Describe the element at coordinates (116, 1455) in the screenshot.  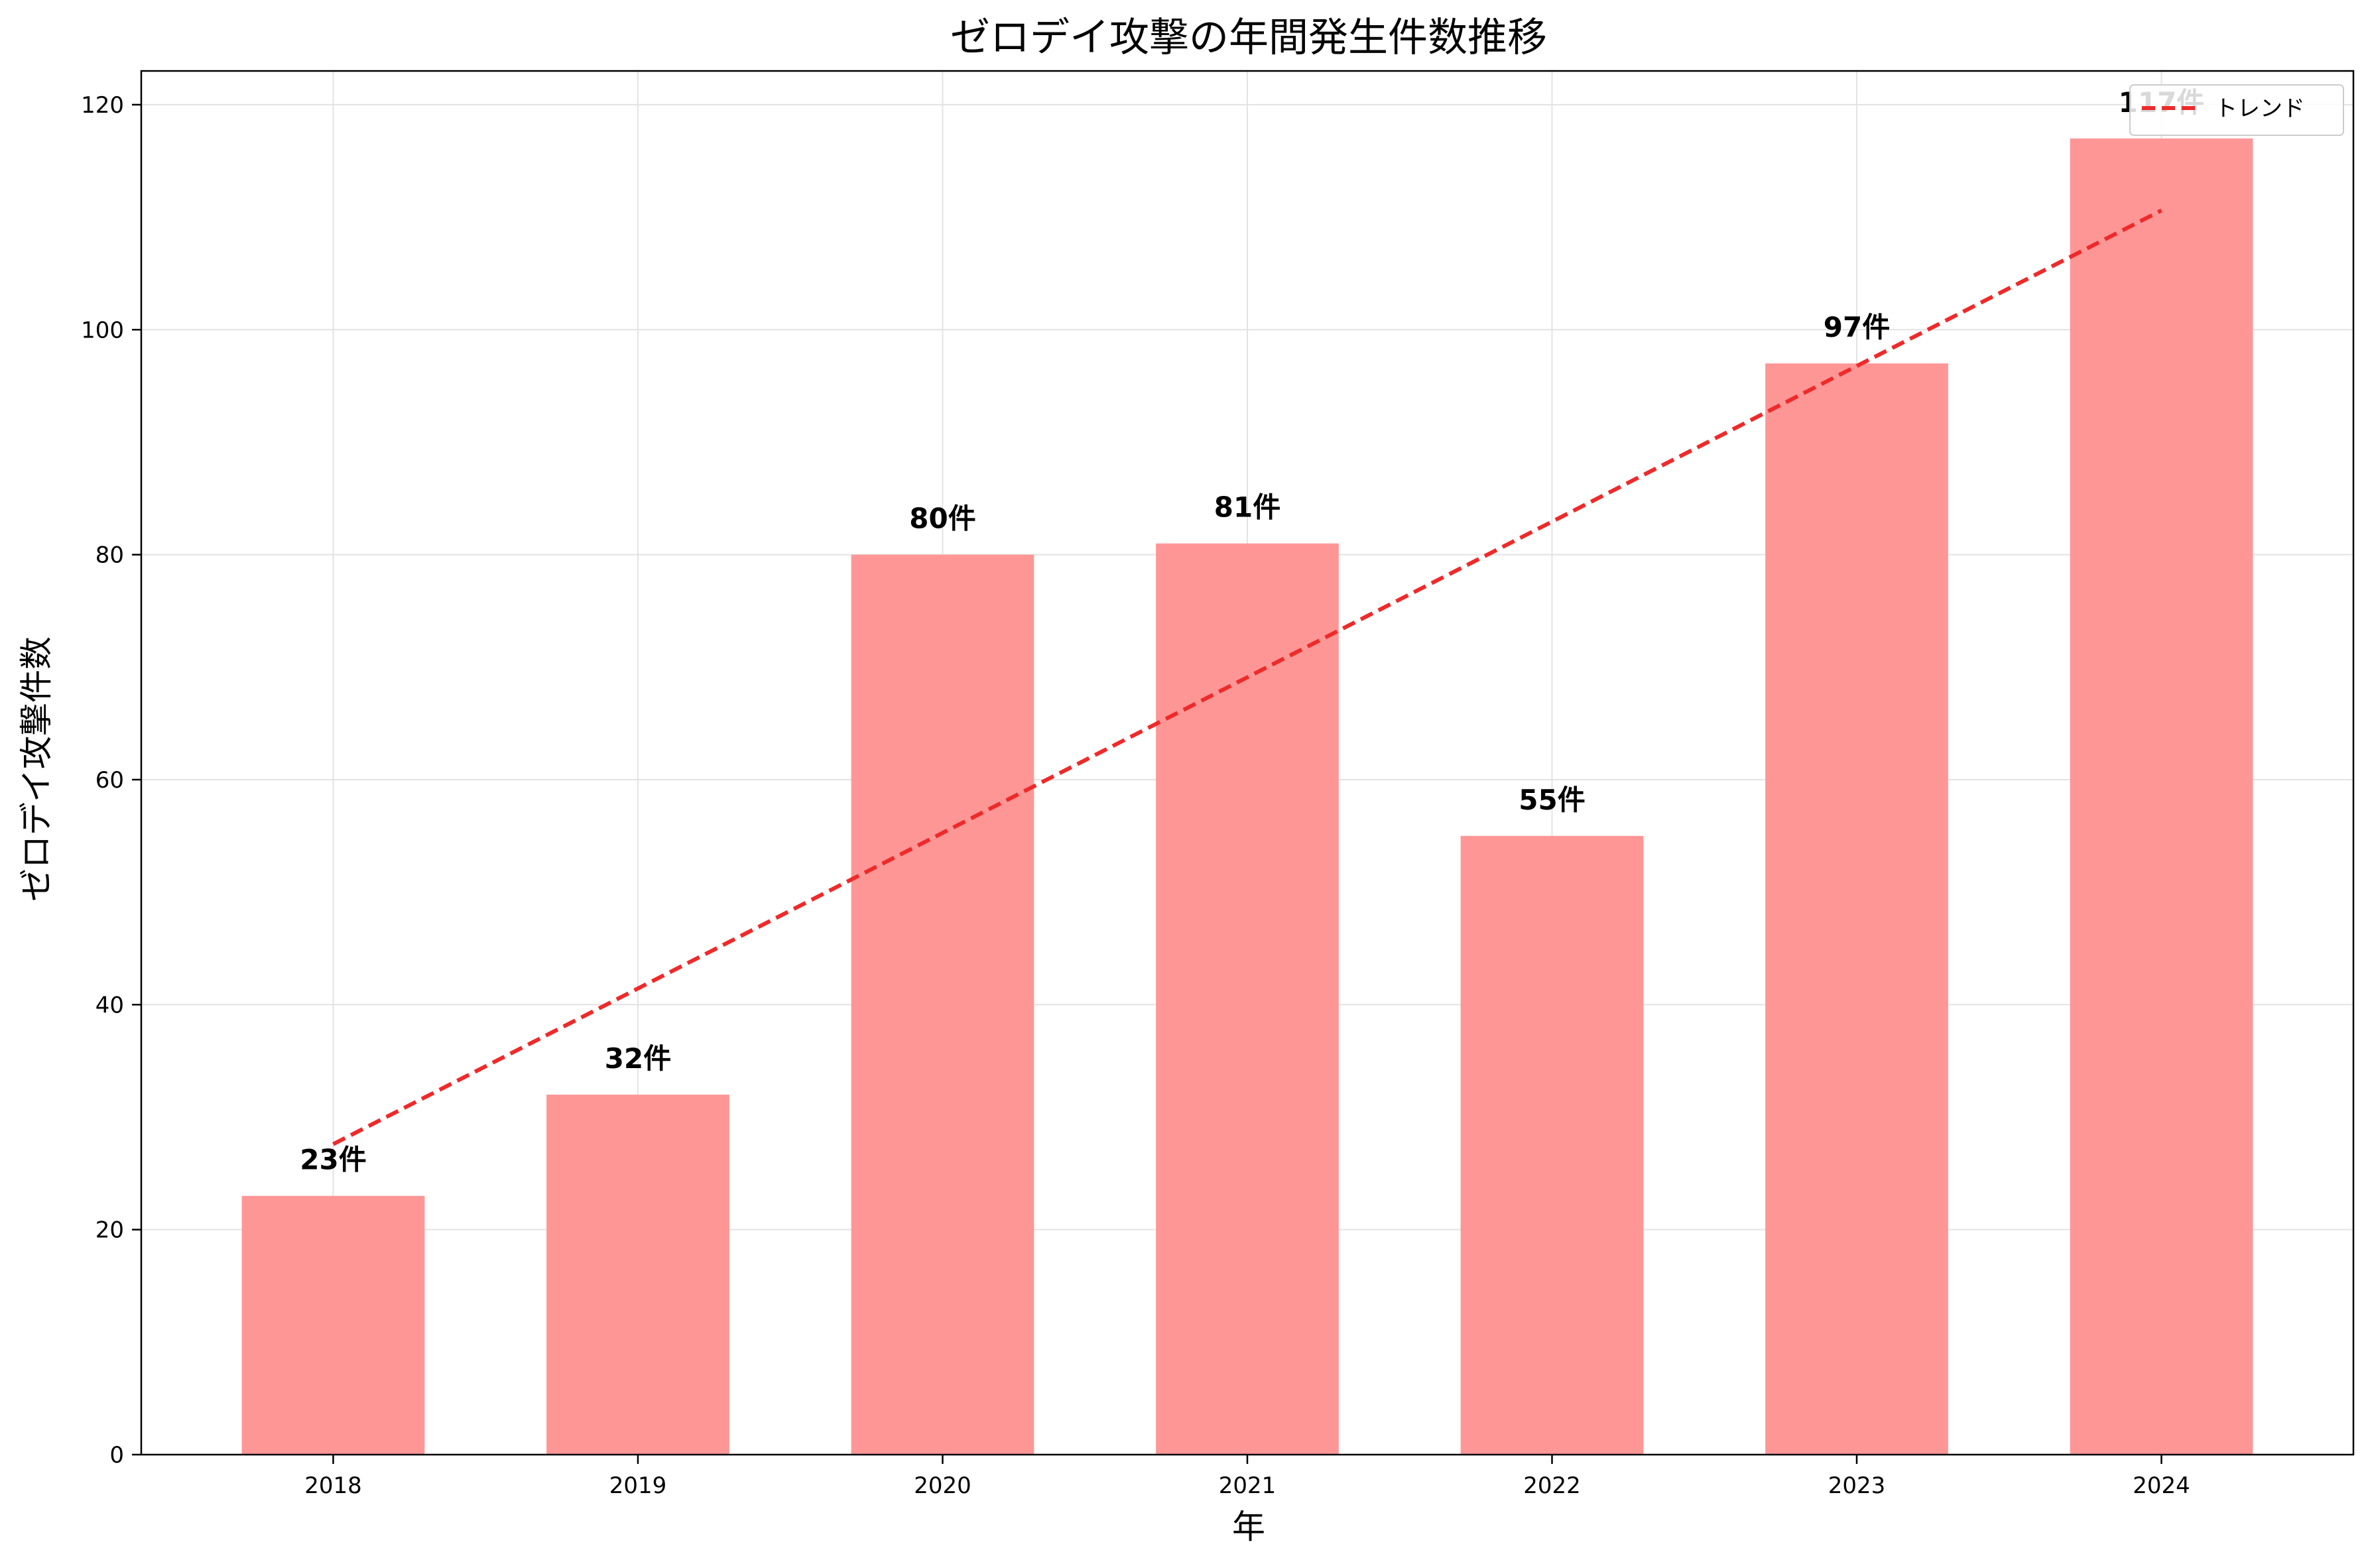
I see `y-tick-label: 0` at that location.